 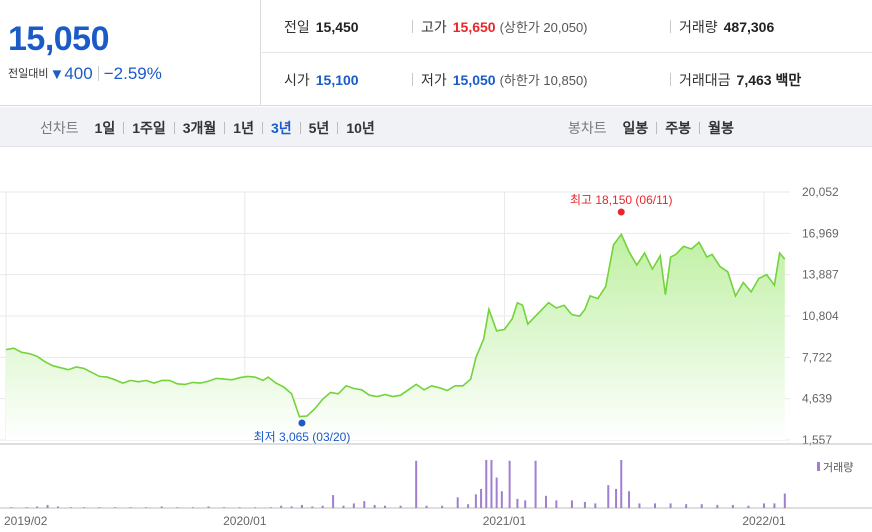 I want to click on change-percent: −2.59%, so click(x=132, y=73).